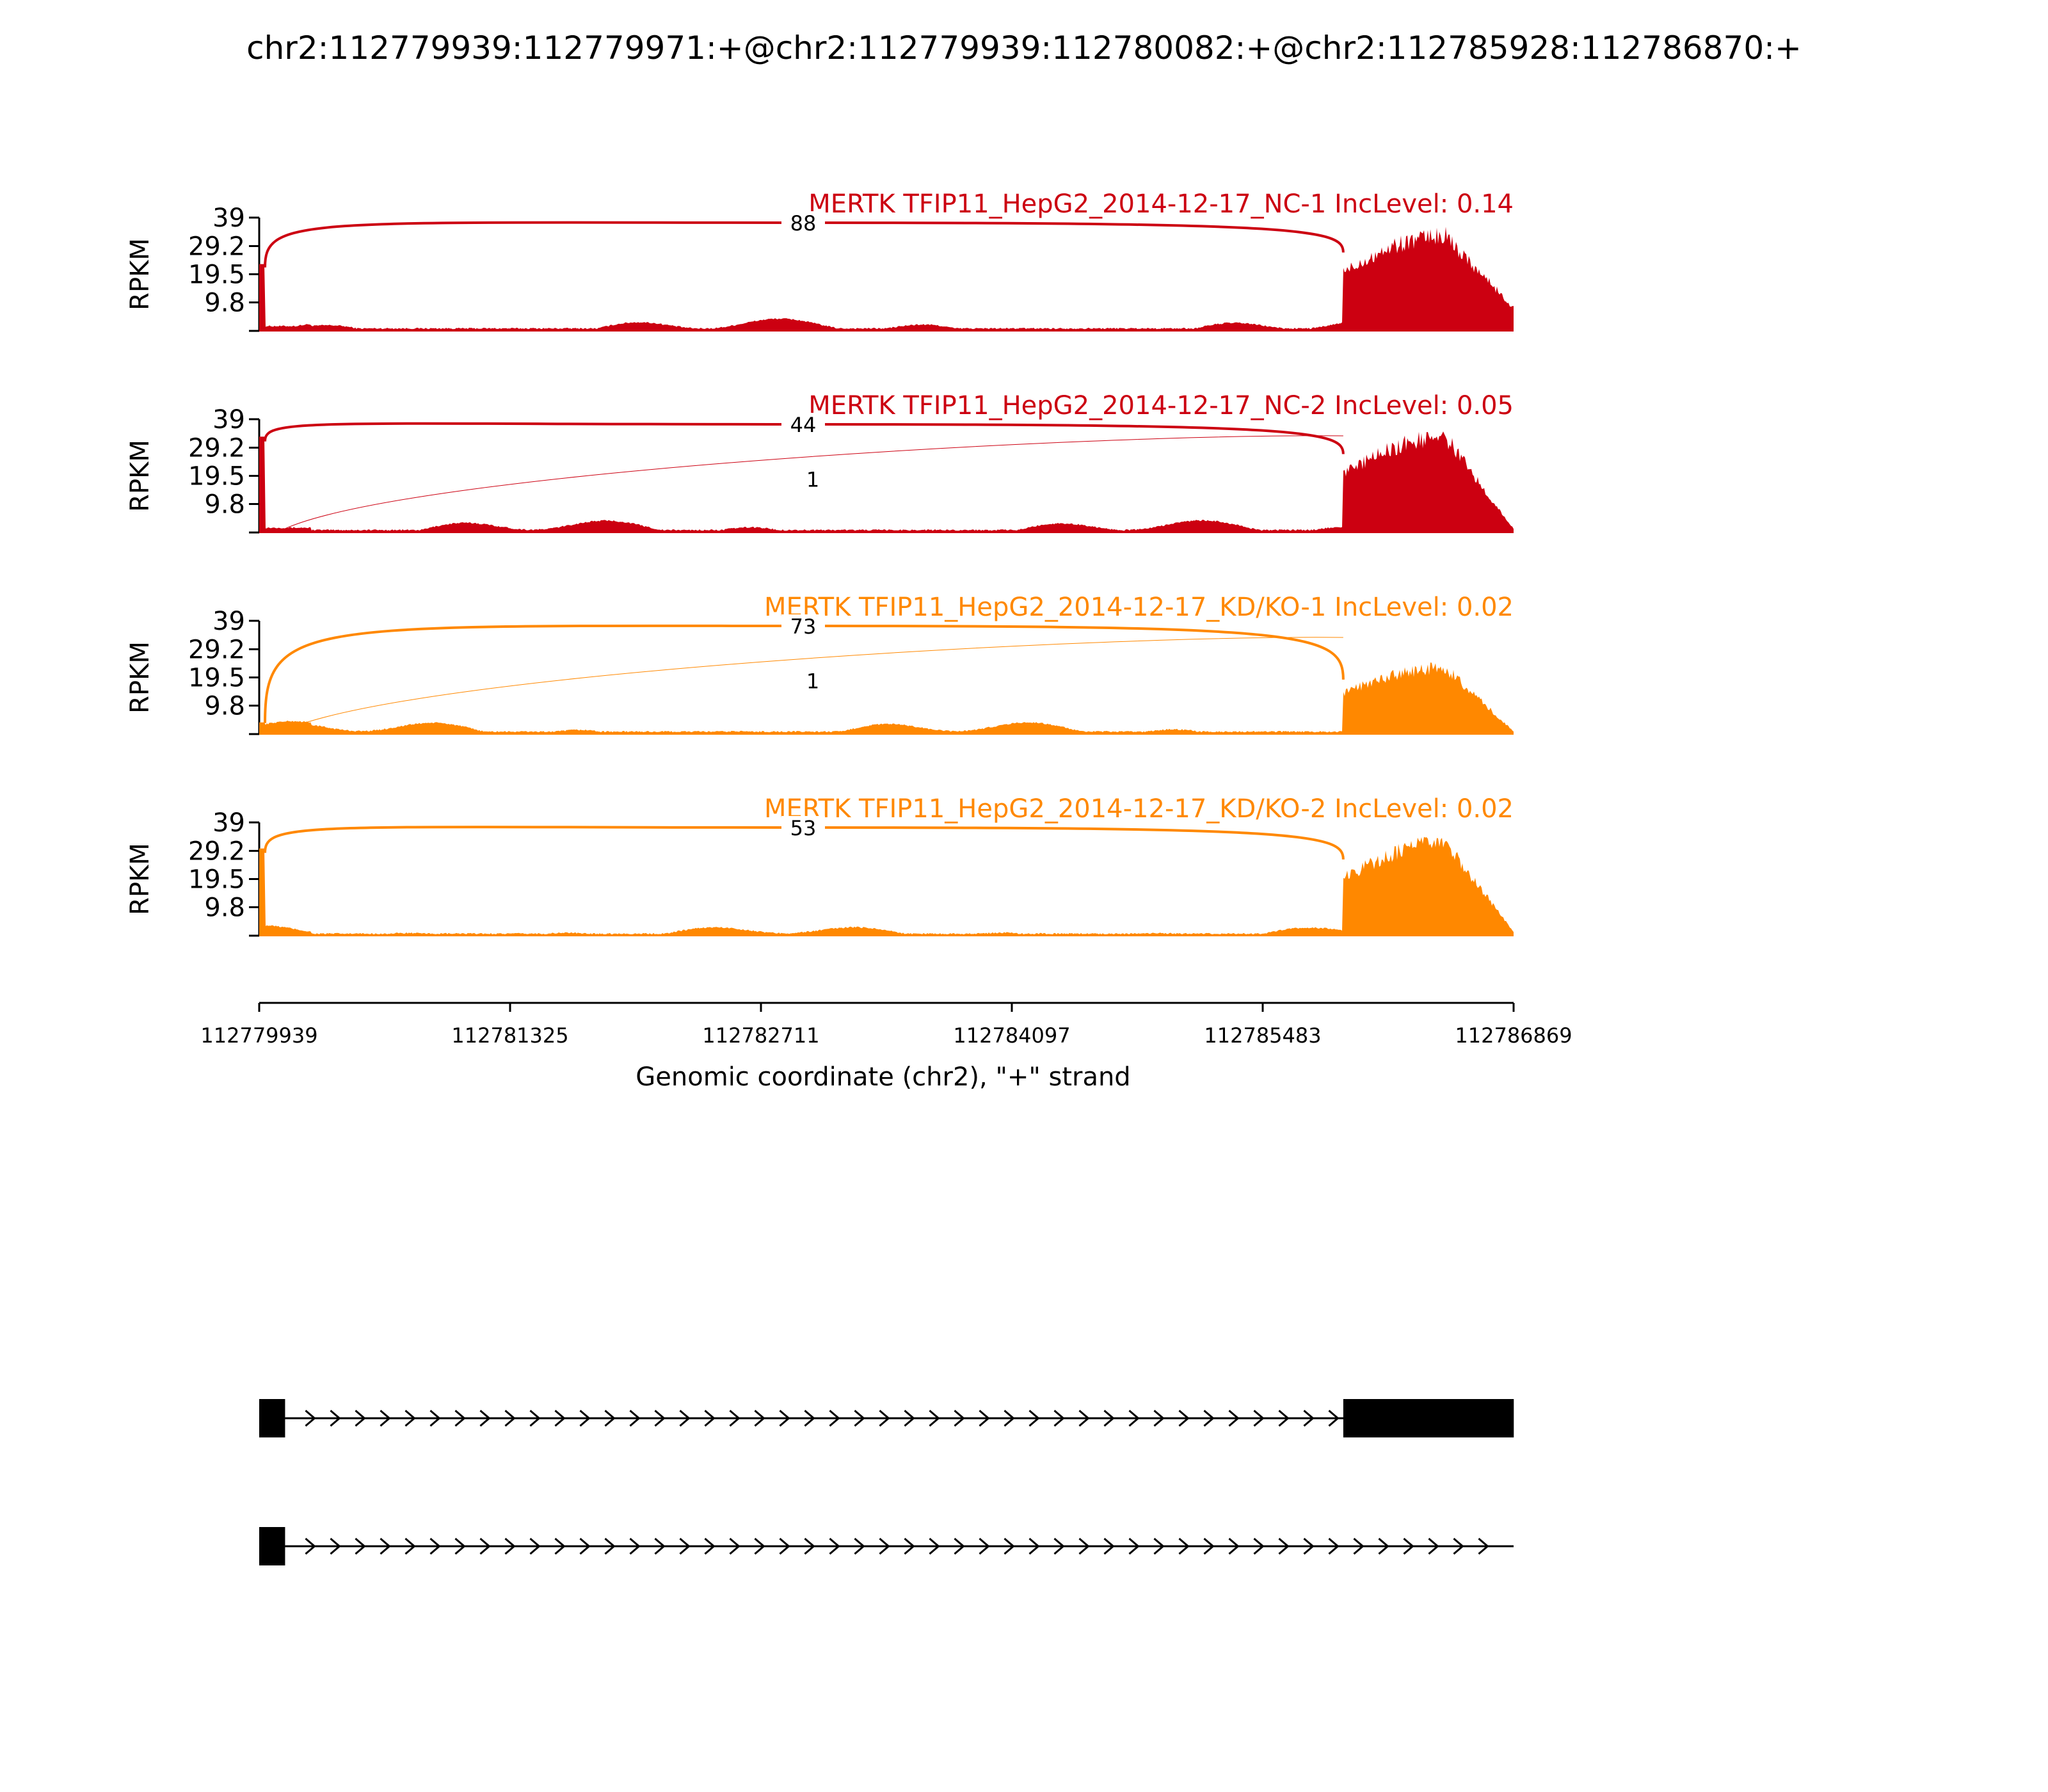 This screenshot has height=1792, width=2048. What do you see at coordinates (812, 479) in the screenshot?
I see `junction-count-label: 1` at bounding box center [812, 479].